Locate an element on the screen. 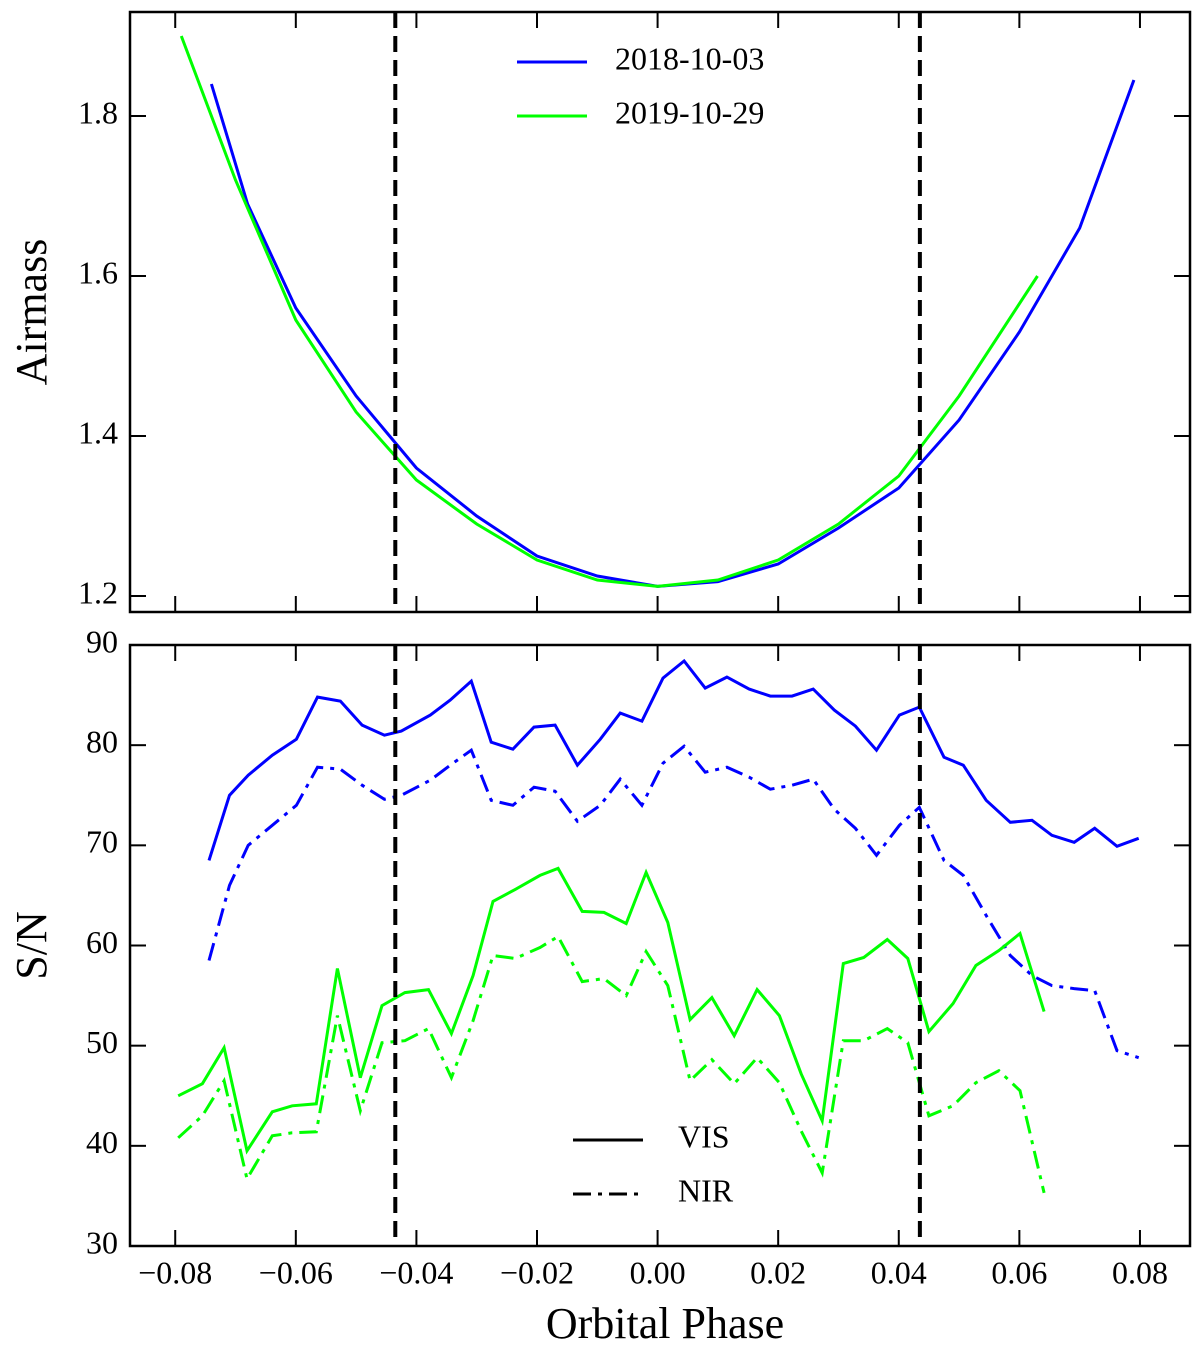  y-tick-label: 1.6 is located at coordinates (98, 272).